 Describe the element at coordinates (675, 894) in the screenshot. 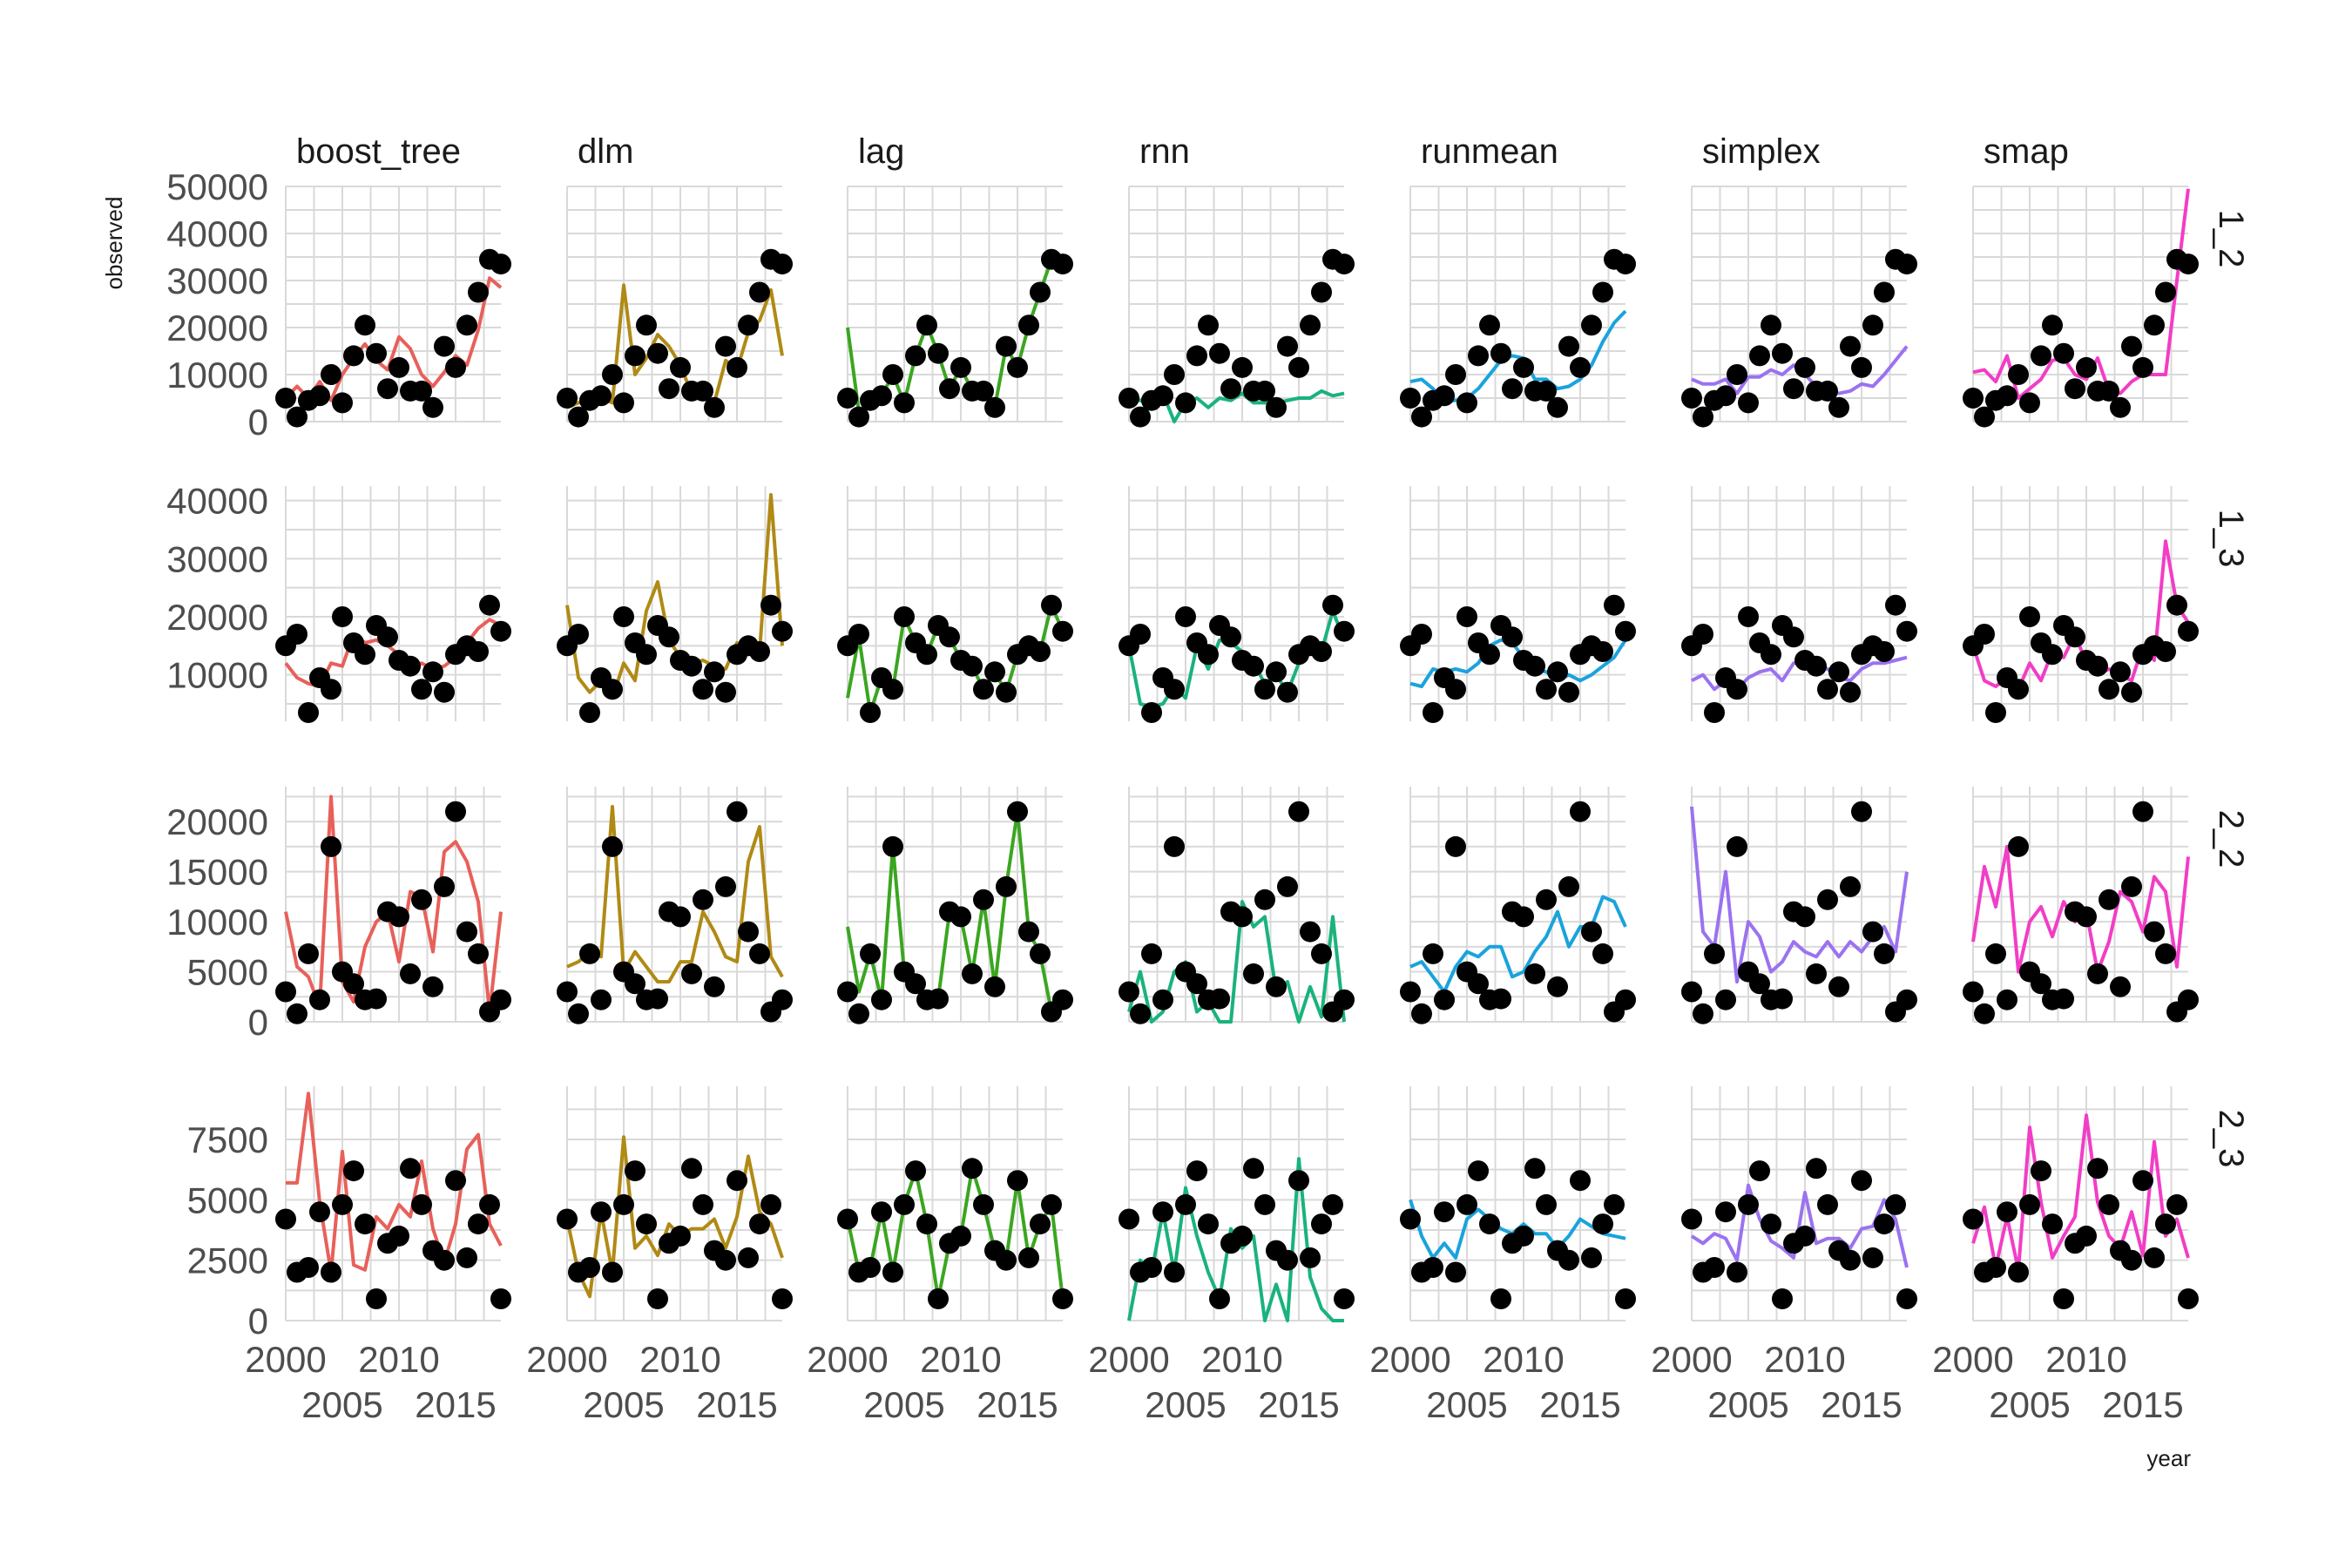

I see `prediction-line-dlm` at that location.